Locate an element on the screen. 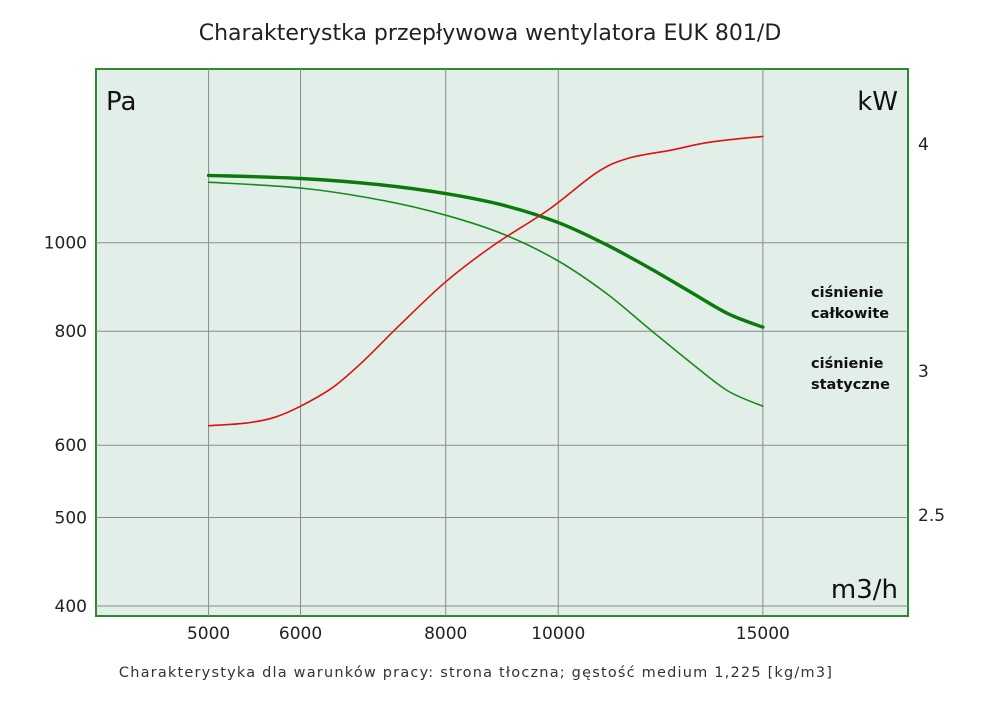 The width and height of the screenshot is (1000, 710). series-label-static-pressure: ciśnienie statyczne is located at coordinates (850, 374).